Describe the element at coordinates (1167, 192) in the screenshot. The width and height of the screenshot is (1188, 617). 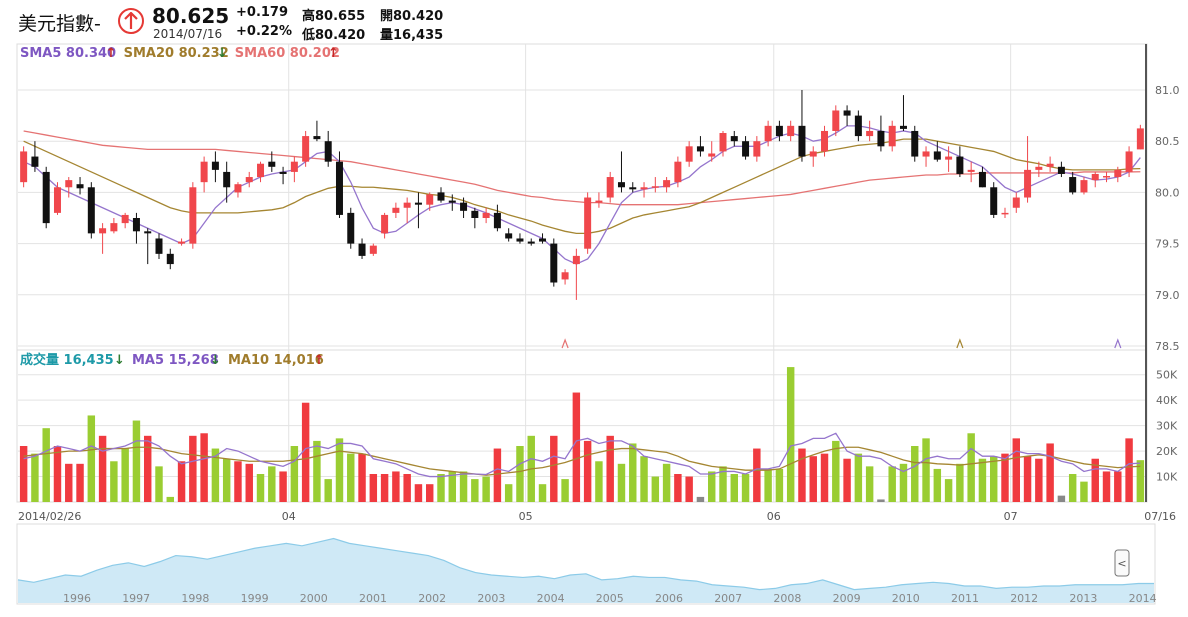
I see `price-tick-label: 80.0` at that location.